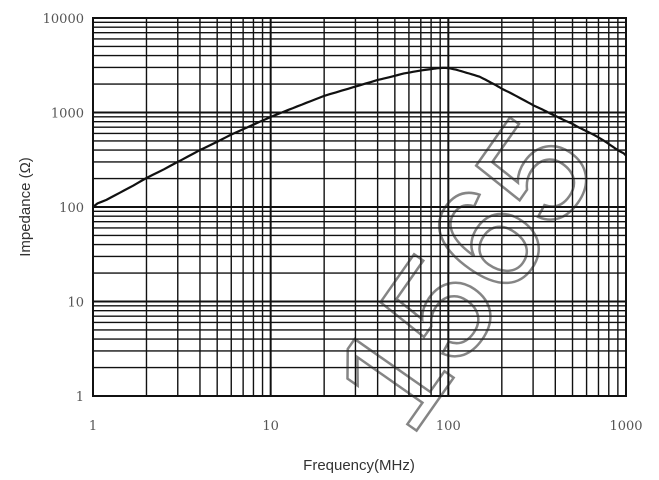  I want to click on y-tick-label: 10000, so click(63, 19).